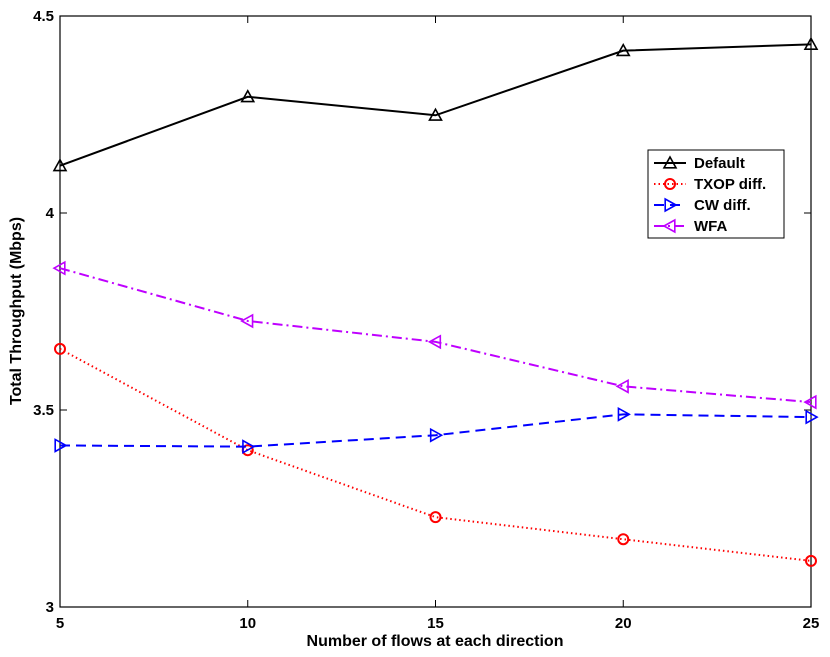  I want to click on x-tick-label: 15, so click(435, 623).